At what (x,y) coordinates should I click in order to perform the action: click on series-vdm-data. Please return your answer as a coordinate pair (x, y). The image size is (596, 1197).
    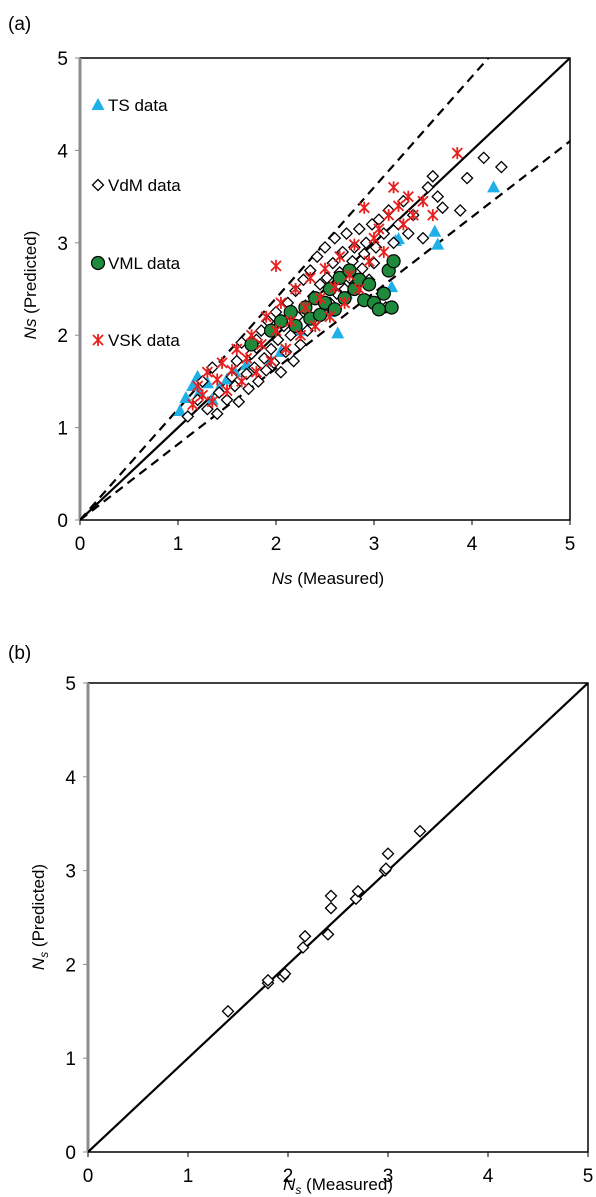
    Looking at the image, I should click on (344, 287).